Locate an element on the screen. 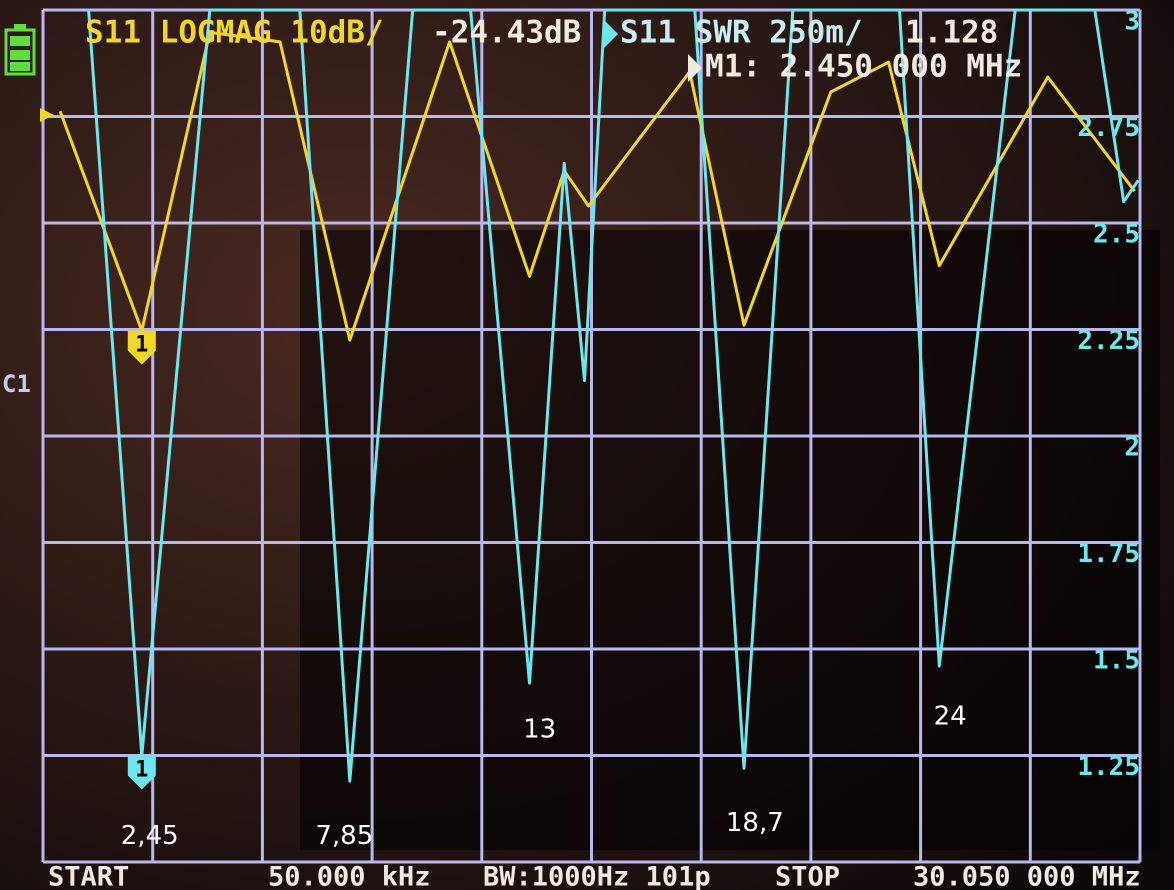 The image size is (1174, 890). annotation: 7,85 is located at coordinates (344, 836).